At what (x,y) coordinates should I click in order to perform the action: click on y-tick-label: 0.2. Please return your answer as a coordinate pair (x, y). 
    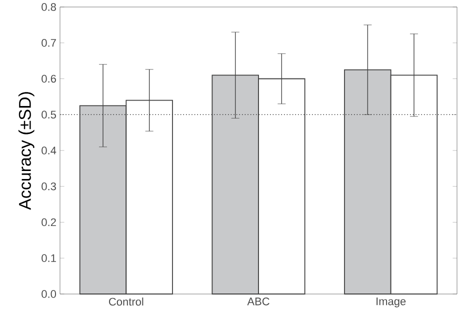
    Looking at the image, I should click on (49, 222).